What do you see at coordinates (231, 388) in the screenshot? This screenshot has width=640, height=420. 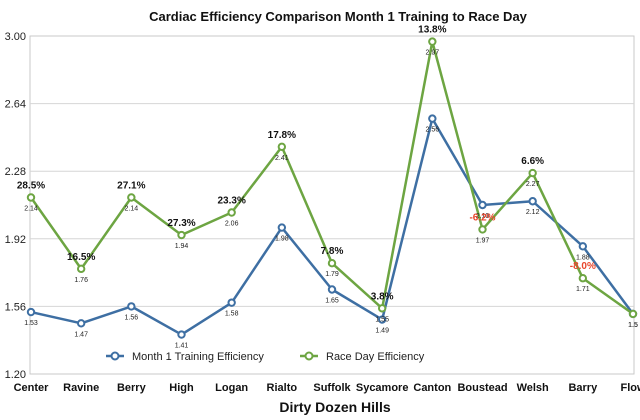 I see `x-tick-label: Logan` at bounding box center [231, 388].